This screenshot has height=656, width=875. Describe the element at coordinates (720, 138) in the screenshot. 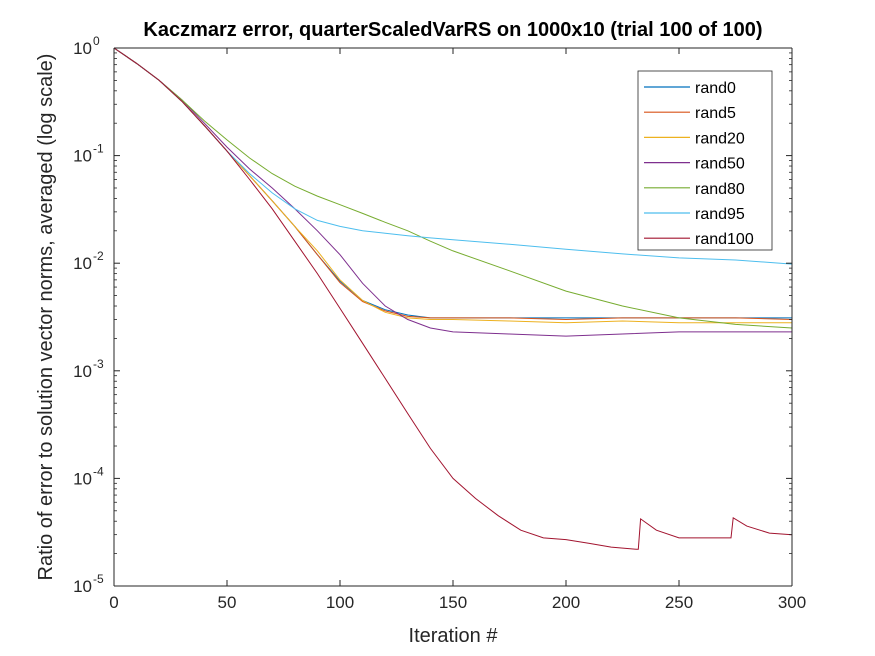

I see `legend-label-rand20: rand20` at that location.